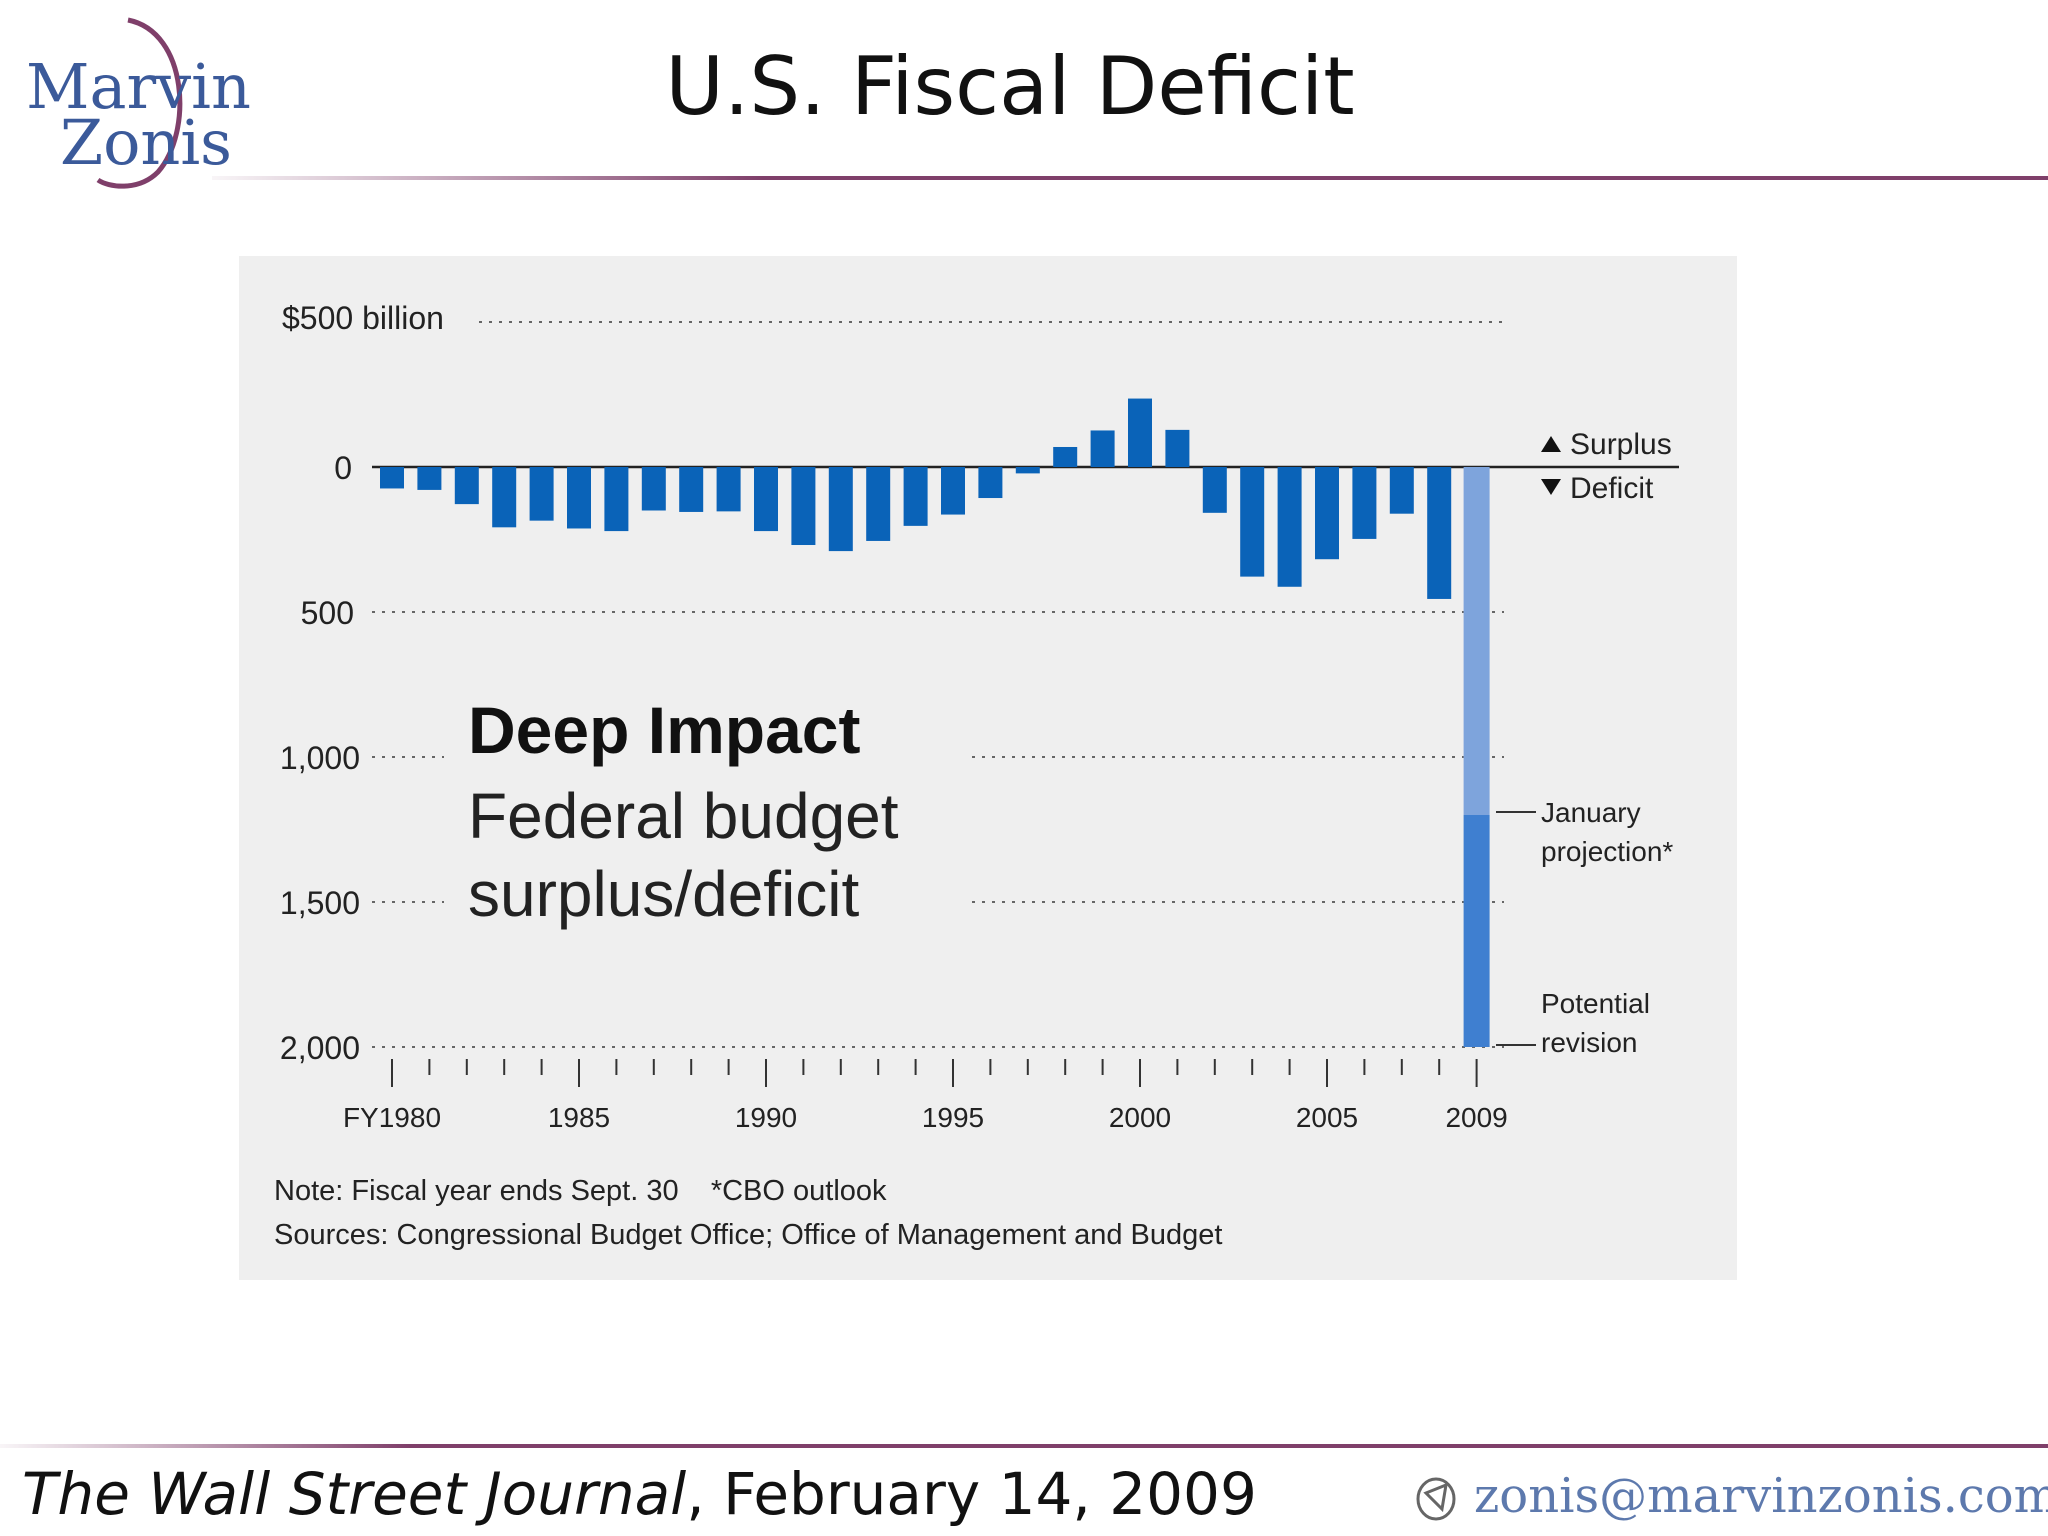 Image resolution: width=2048 pixels, height=1536 pixels. What do you see at coordinates (971, 1494) in the screenshot?
I see `footer-date: , February 14, 2009` at bounding box center [971, 1494].